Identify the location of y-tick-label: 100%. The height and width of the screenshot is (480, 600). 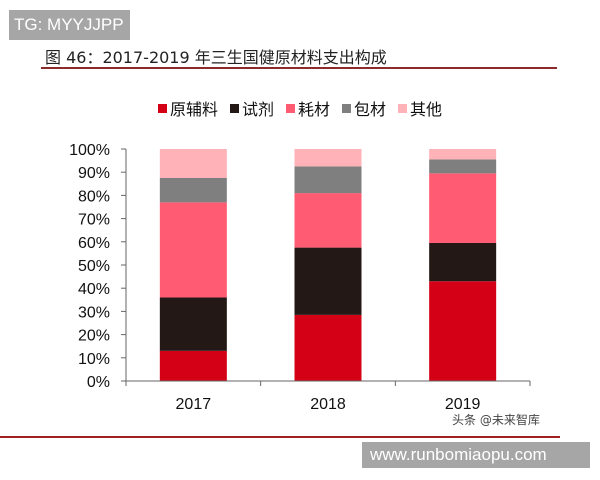
(89, 150).